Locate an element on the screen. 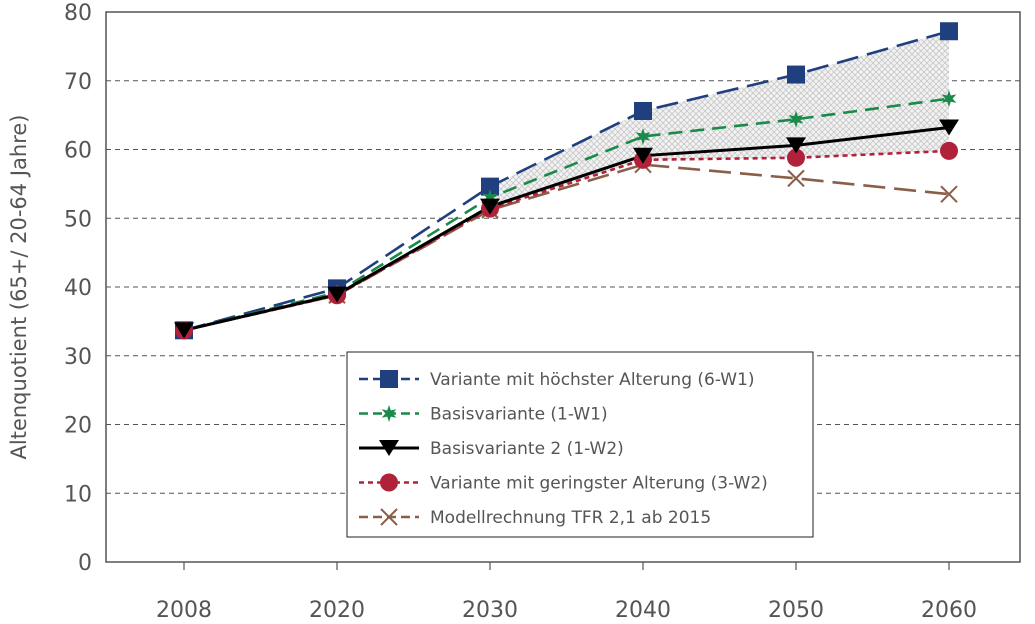 This screenshot has height=624, width=1035. y-axis-title: Altenquotient (65+/ 20-64 Jahre) is located at coordinates (19, 287).